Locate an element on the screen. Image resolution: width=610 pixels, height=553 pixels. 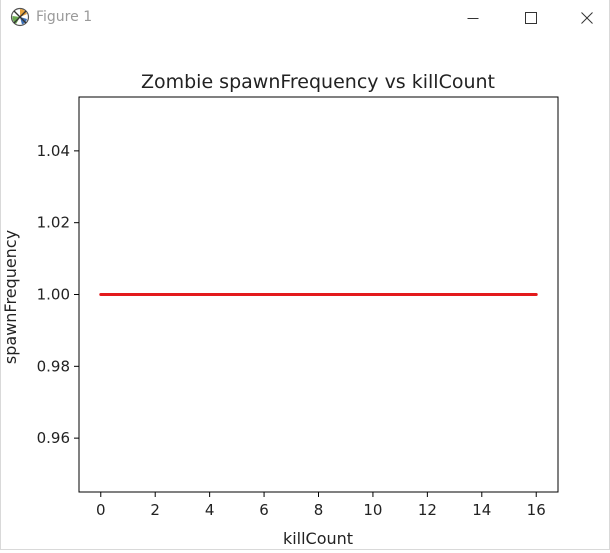
x-tick-label: 12 is located at coordinates (427, 510).